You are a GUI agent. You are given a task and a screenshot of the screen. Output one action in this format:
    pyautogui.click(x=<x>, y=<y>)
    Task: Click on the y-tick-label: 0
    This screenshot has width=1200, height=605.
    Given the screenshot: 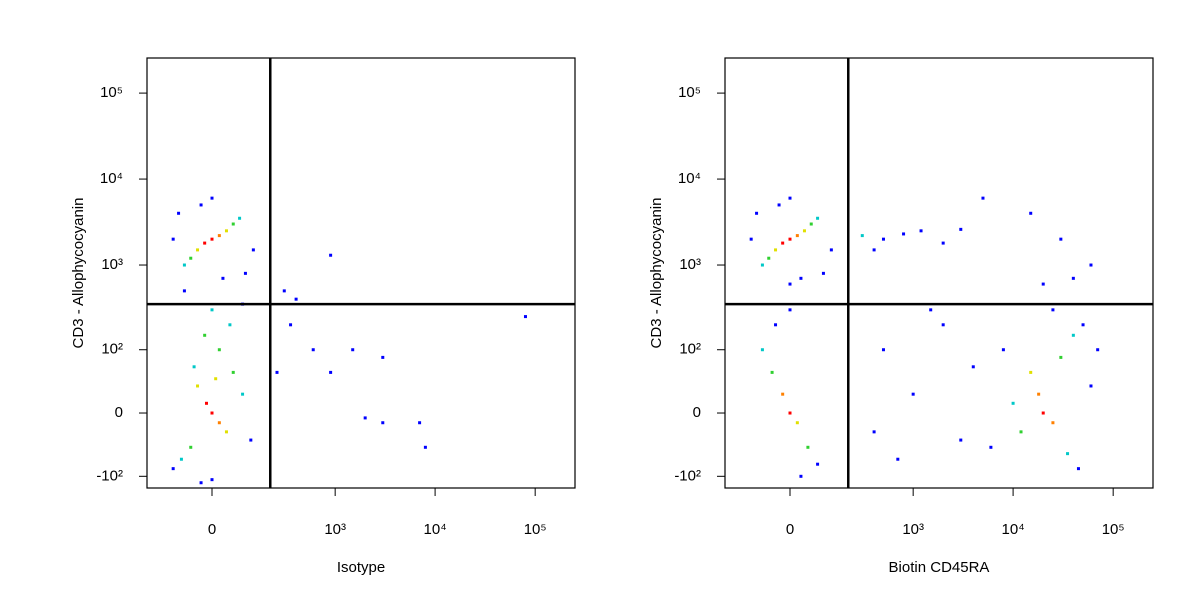 What is the action you would take?
    pyautogui.click(x=119, y=412)
    